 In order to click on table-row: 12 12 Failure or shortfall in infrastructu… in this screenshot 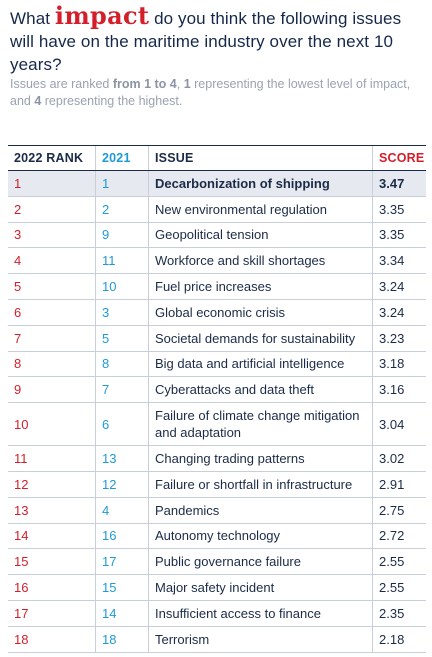, I will do `click(217, 484)`.